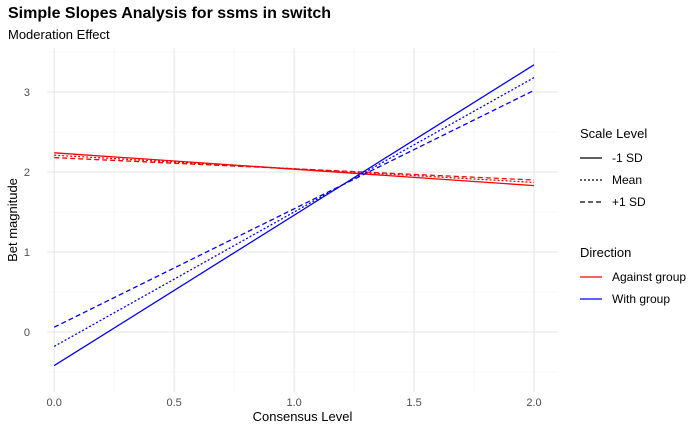  I want to click on legend-title-direction: Direction, so click(606, 252).